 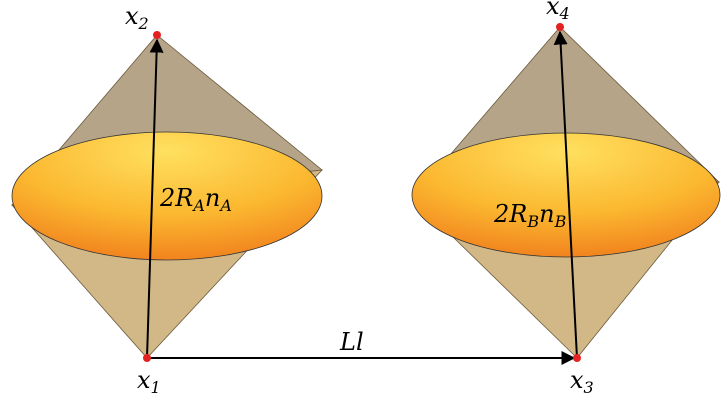 I want to click on vector-label: 2RBnB, so click(x=530, y=215).